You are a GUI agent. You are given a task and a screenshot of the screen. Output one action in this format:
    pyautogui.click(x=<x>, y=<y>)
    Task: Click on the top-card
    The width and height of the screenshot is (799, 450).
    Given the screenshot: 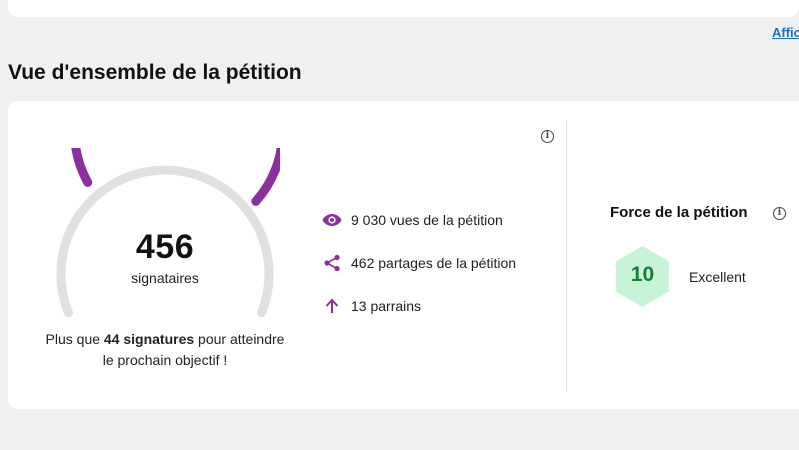 What is the action you would take?
    pyautogui.click(x=403, y=8)
    